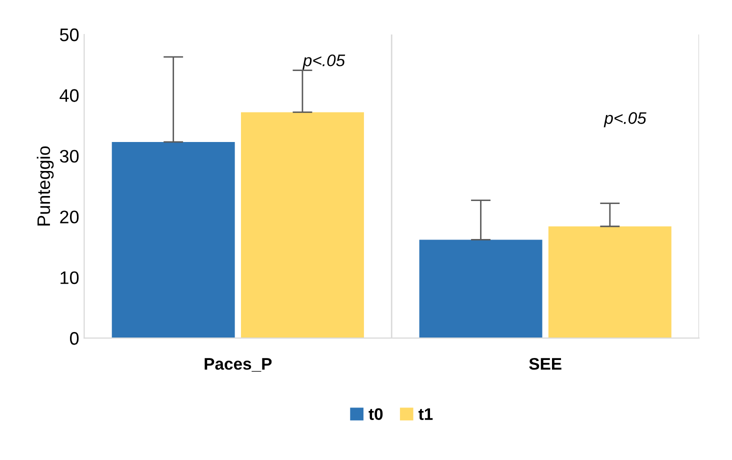  Describe the element at coordinates (69, 95) in the screenshot. I see `y-tick-label: 40` at that location.